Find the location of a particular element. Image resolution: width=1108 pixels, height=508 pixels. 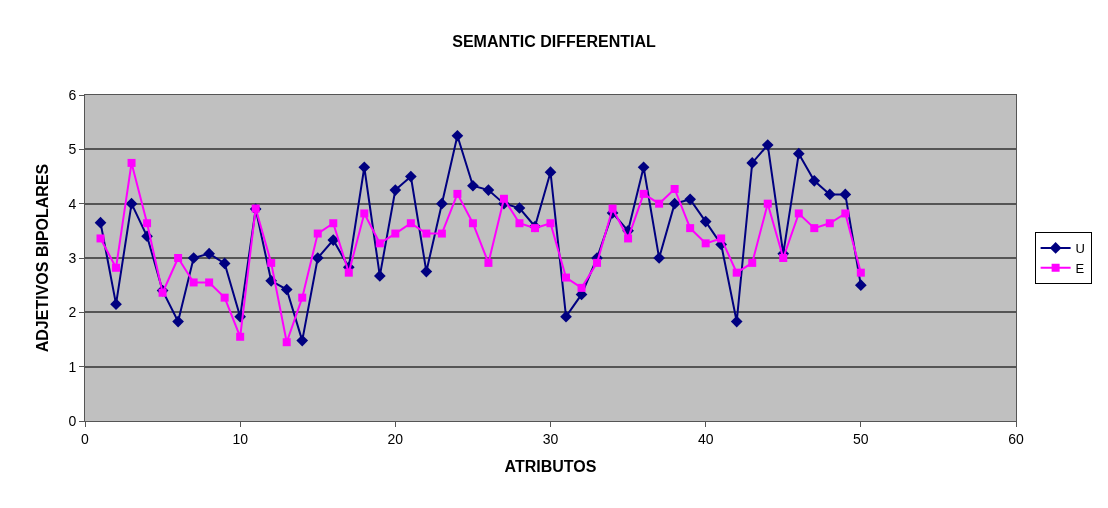

legend-label: U is located at coordinates (1080, 249).